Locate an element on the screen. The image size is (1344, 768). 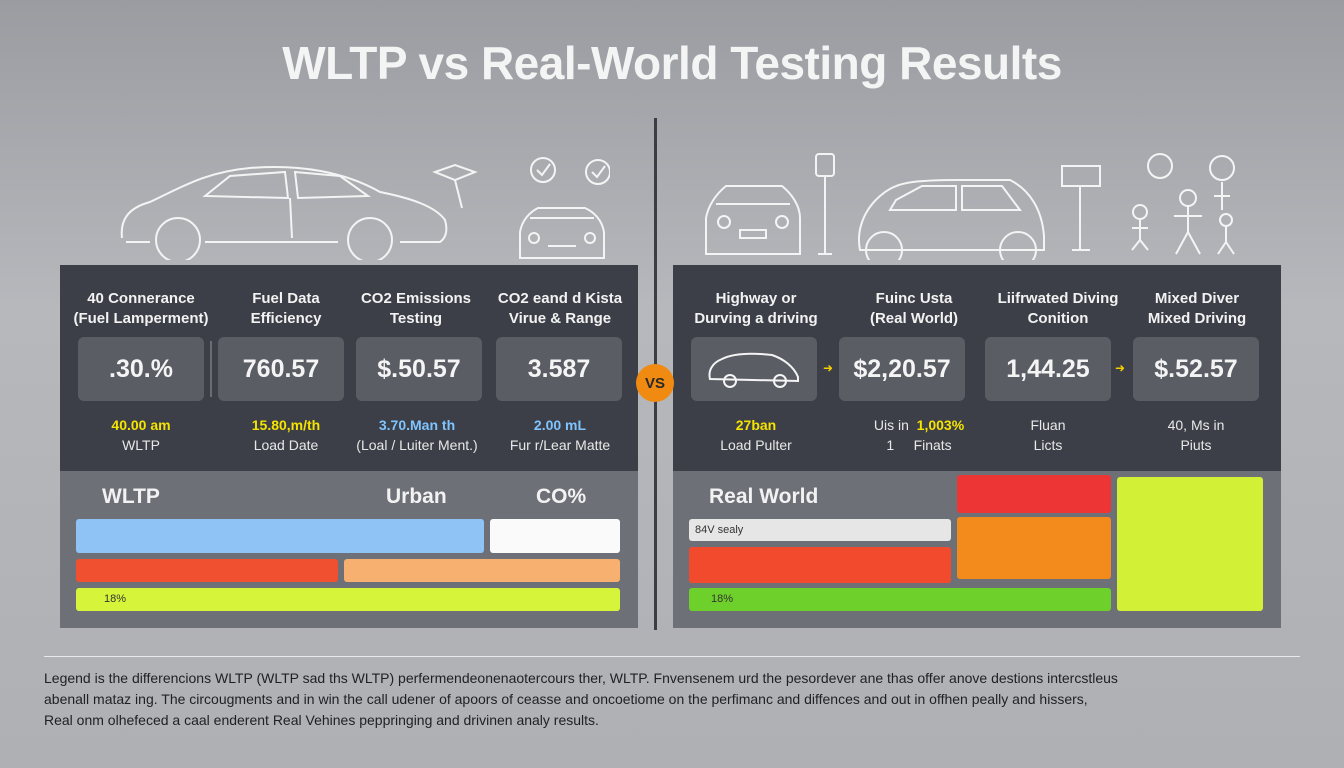
stat-value-box: .30.% is located at coordinates (141, 369).